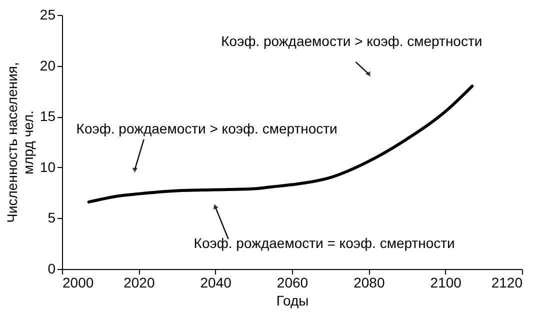 This screenshot has height=314, width=540. What do you see at coordinates (216, 282) in the screenshot?
I see `x-tick-label: 2040` at bounding box center [216, 282].